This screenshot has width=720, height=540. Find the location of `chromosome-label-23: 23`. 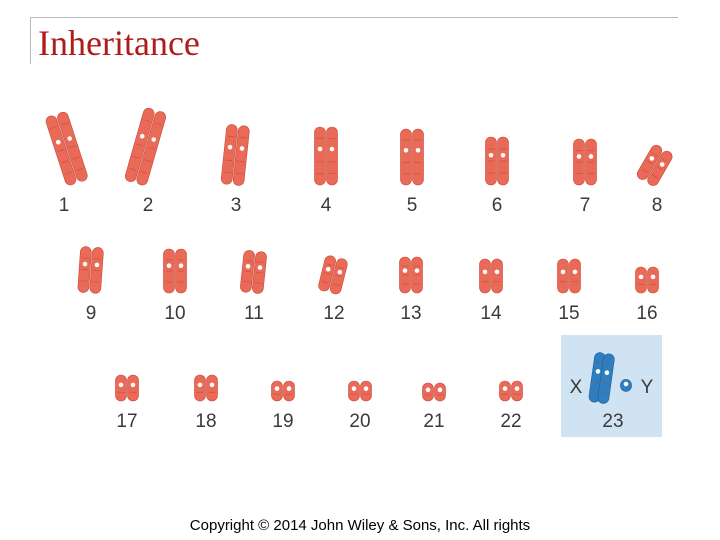

chromosome-label-23: 23 is located at coordinates (612, 421).